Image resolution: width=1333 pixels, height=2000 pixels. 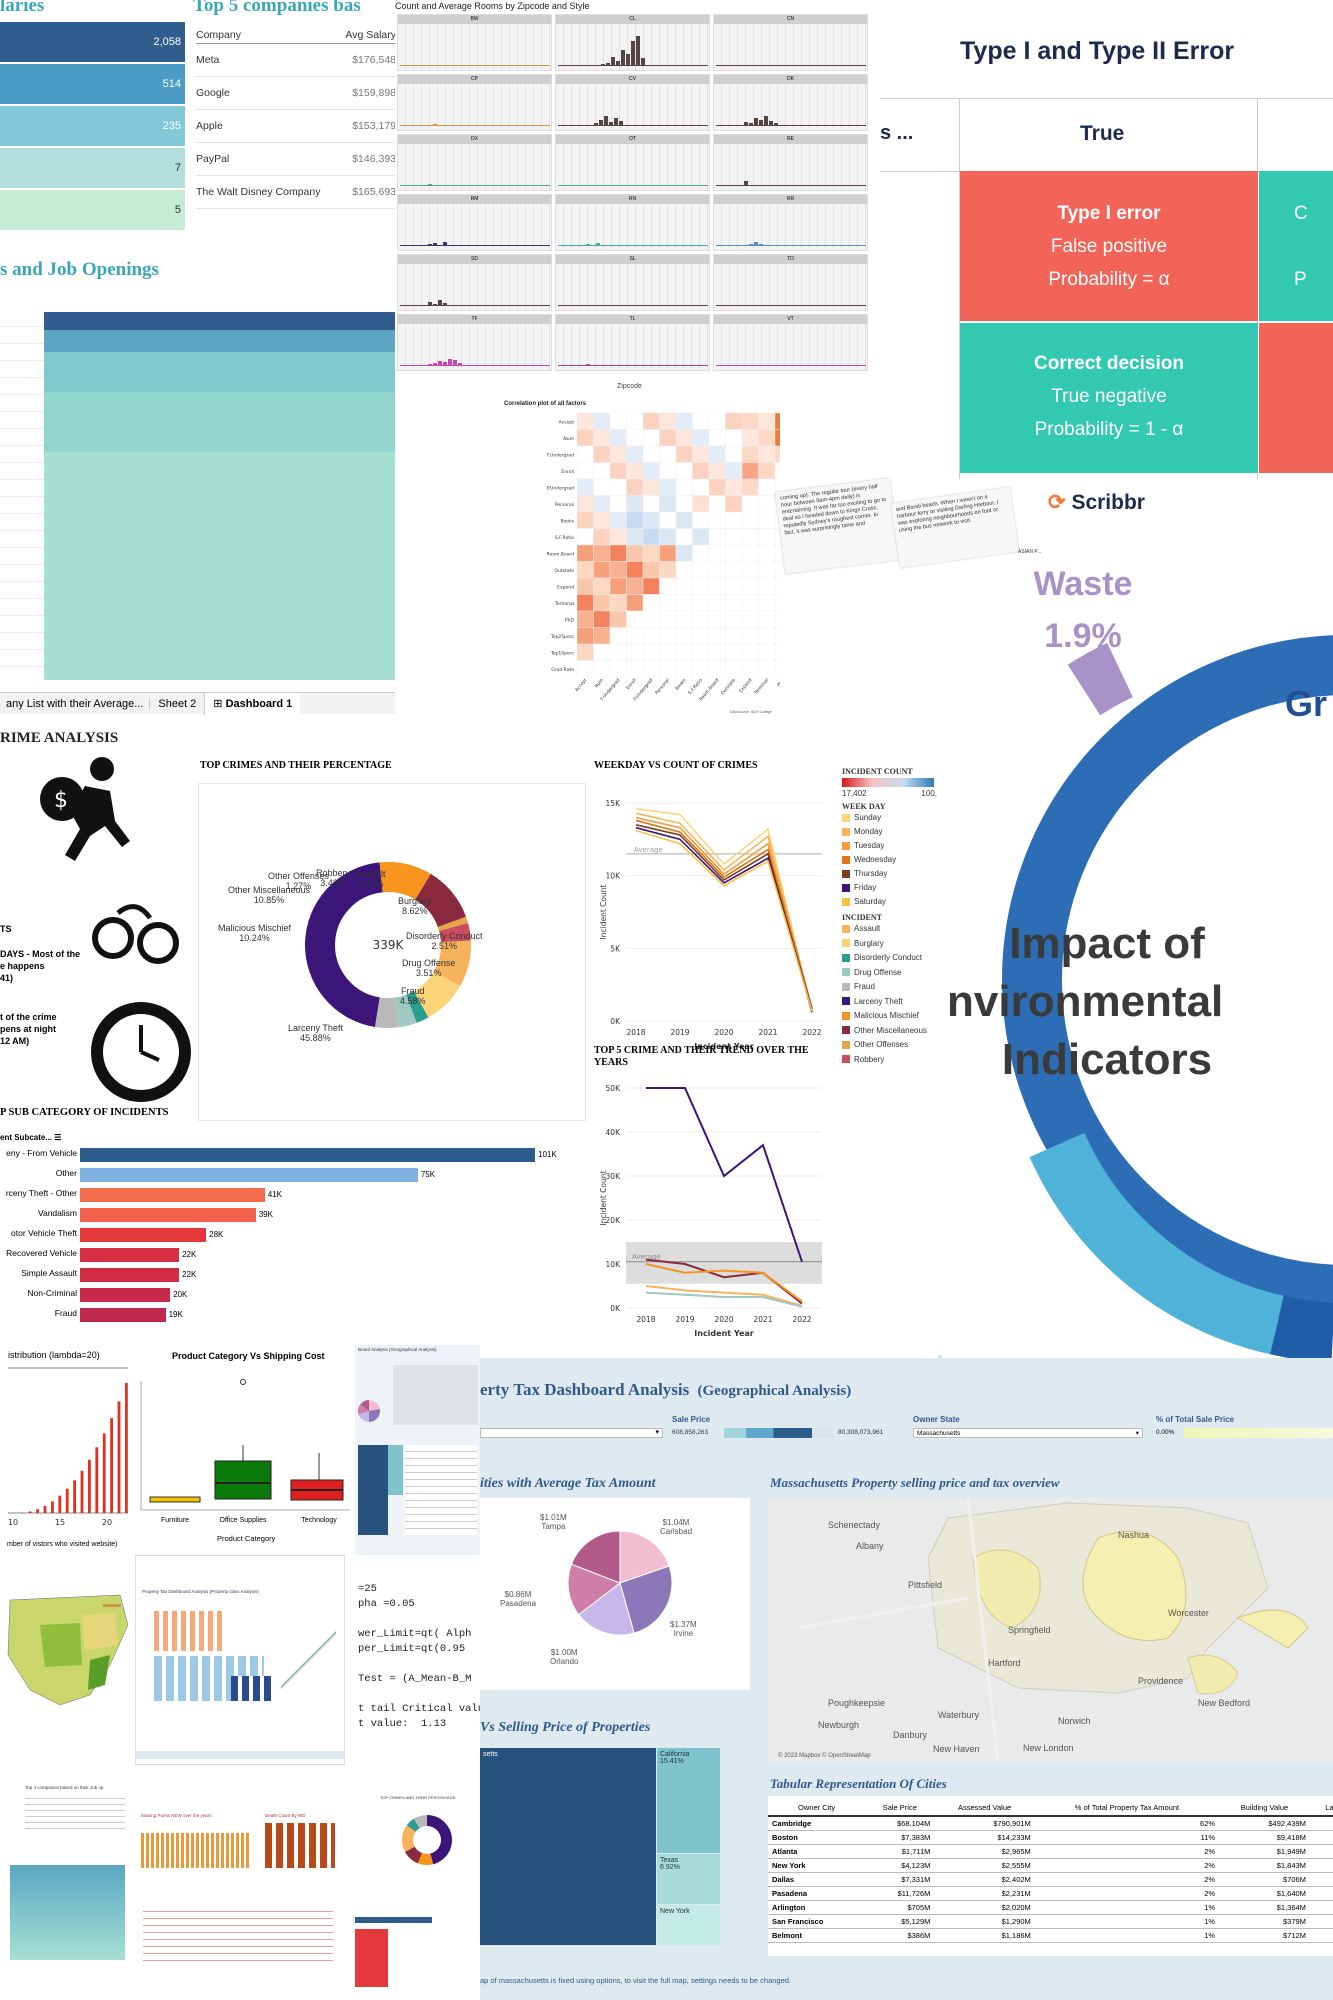 I want to click on city-table-cell: $2,402M, so click(x=984, y=1879).